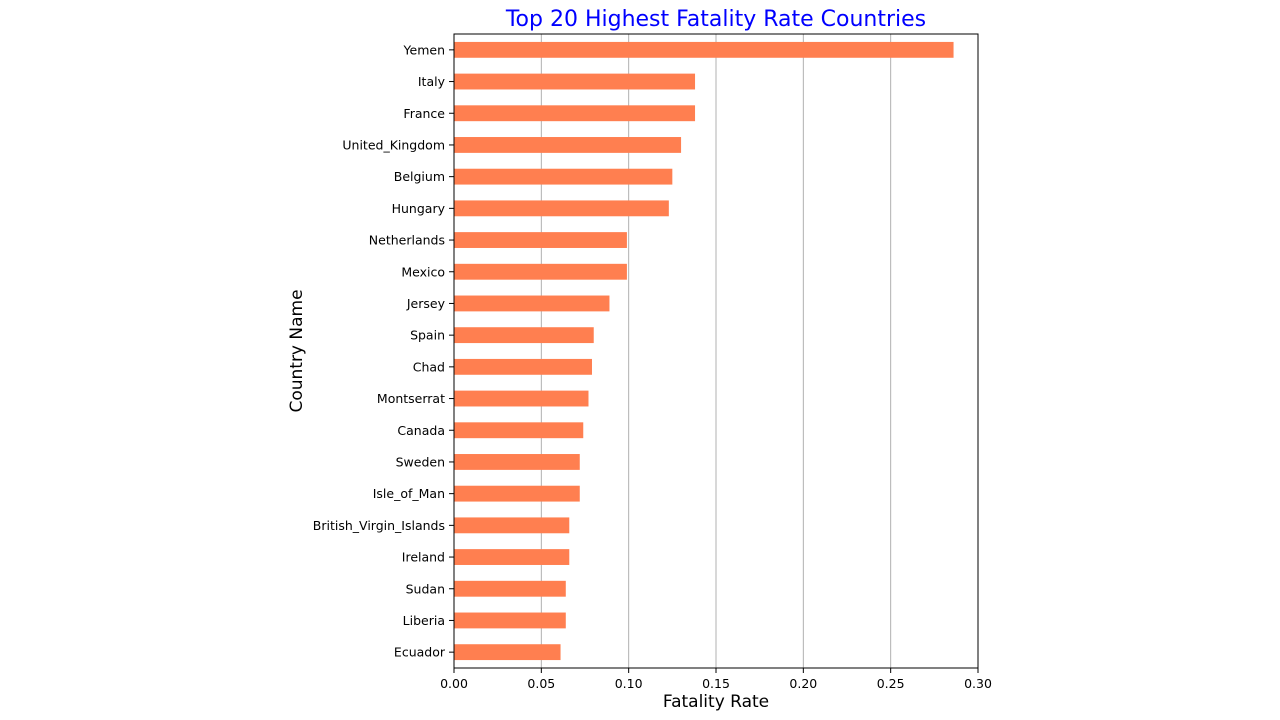  What do you see at coordinates (978, 683) in the screenshot?
I see `x-tick-label: 0.30` at bounding box center [978, 683].